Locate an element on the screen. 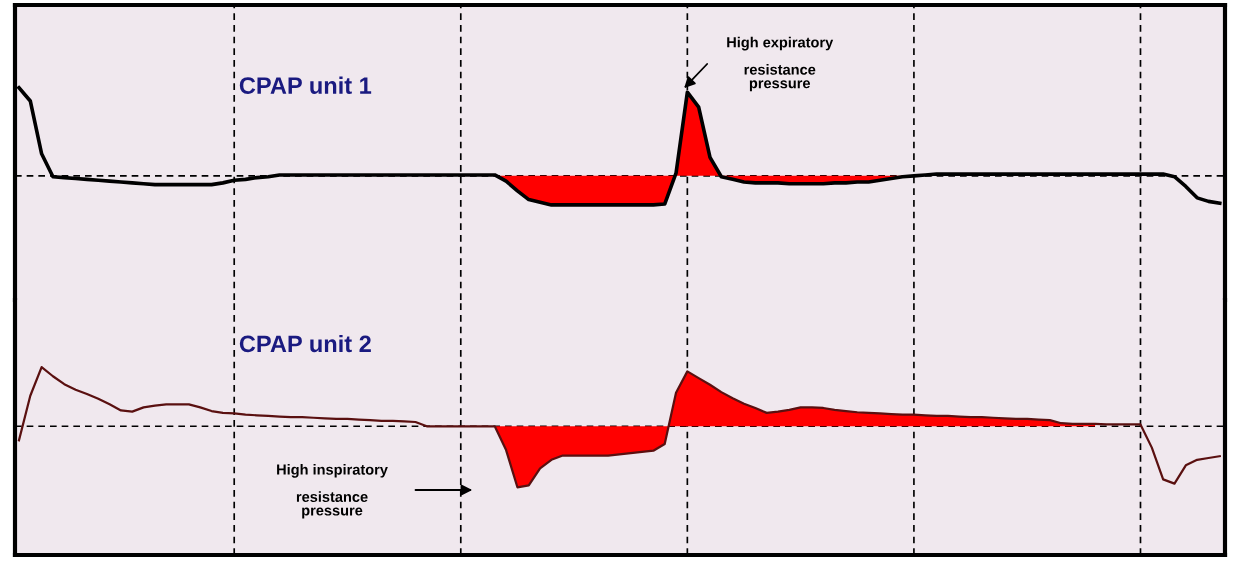  annotation: High inspiratory resistance pressure is located at coordinates (332, 491).